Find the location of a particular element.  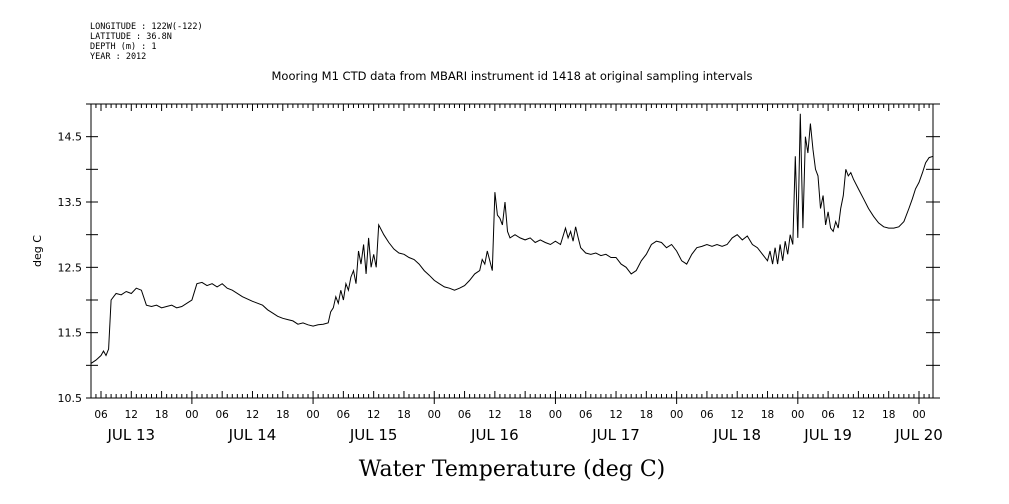

date-label: JUL 18 is located at coordinates (736, 435).